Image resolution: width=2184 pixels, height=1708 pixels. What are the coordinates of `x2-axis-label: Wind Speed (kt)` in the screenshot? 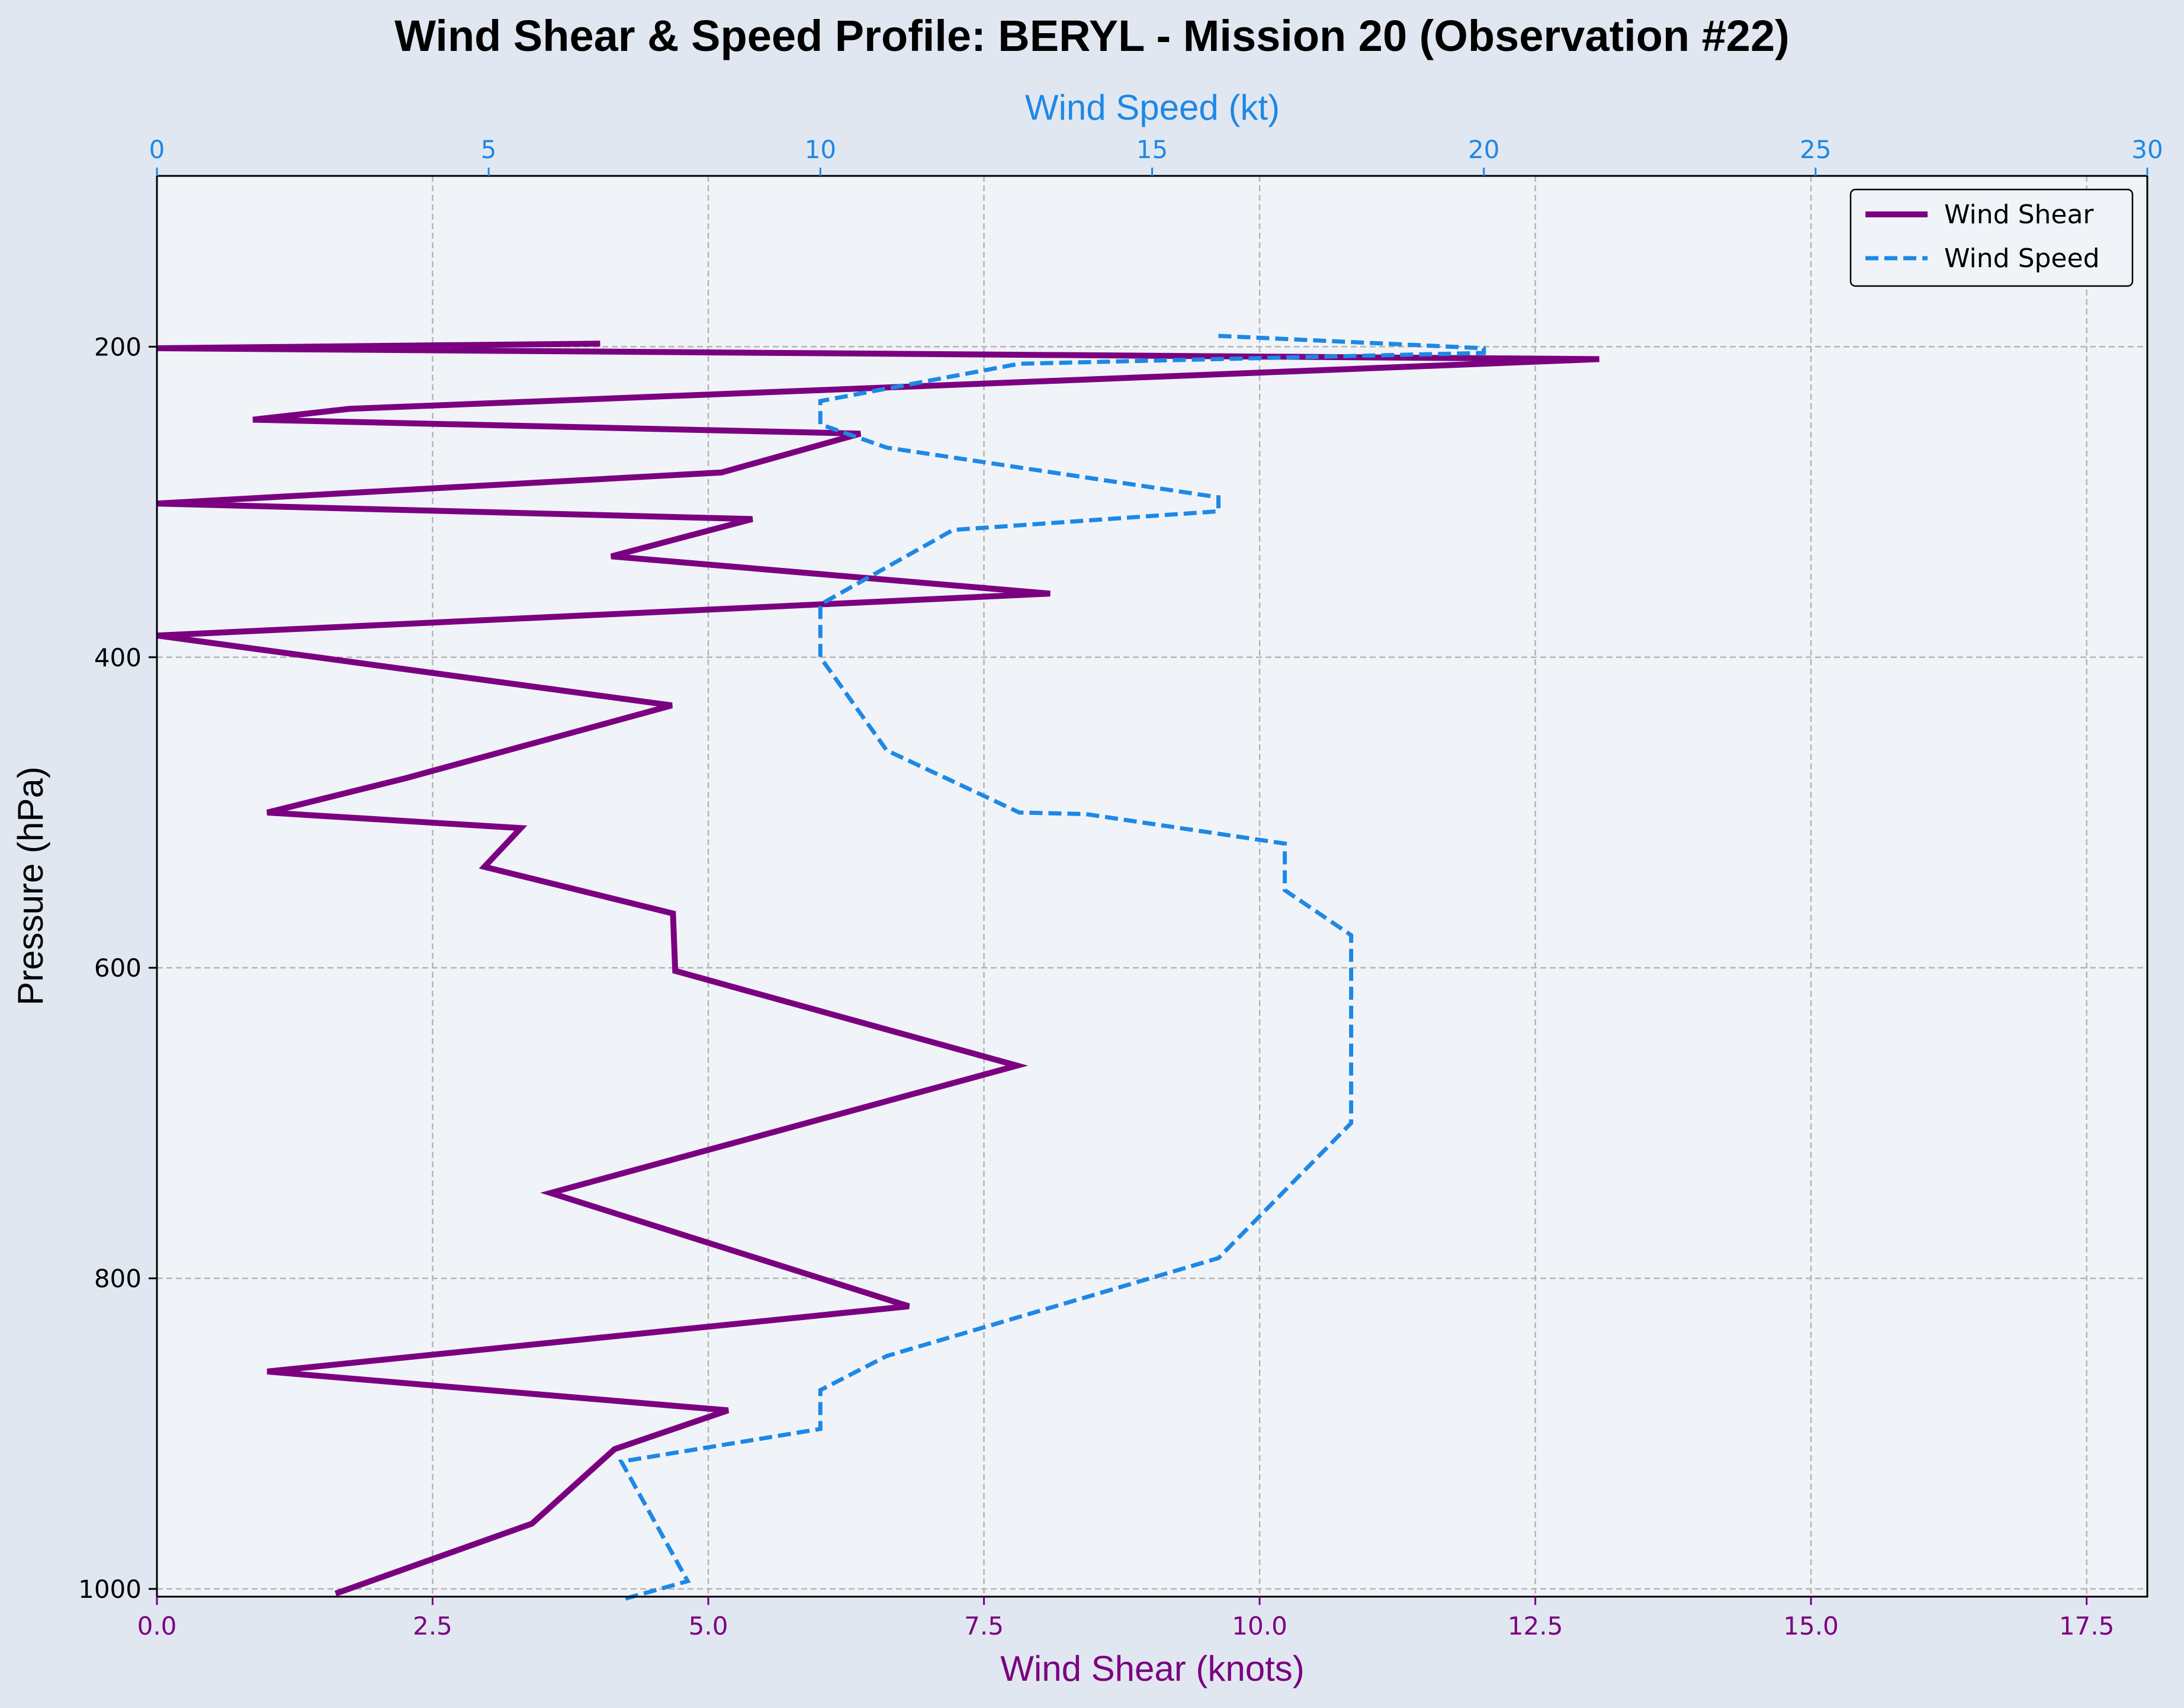 It's located at (1152, 107).